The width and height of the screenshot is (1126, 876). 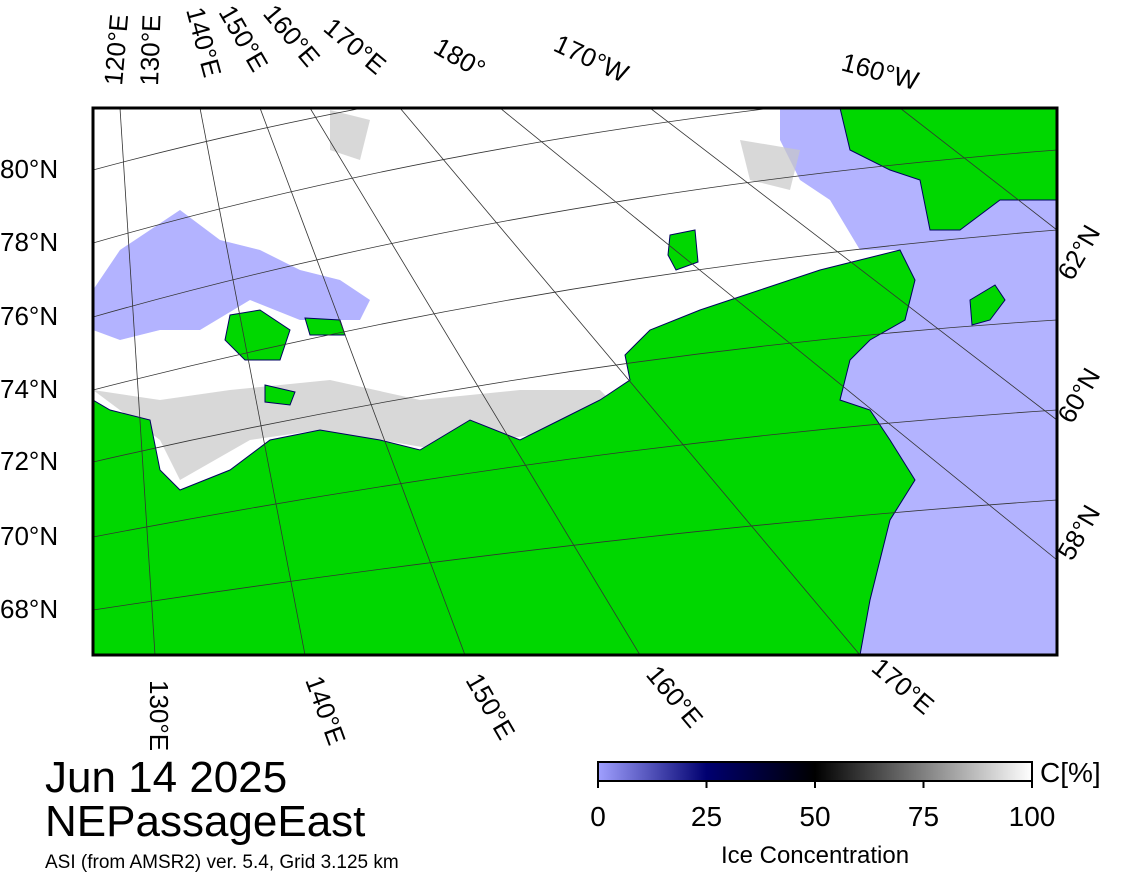 I want to click on longitude-label: 150°E, so click(x=491, y=706).